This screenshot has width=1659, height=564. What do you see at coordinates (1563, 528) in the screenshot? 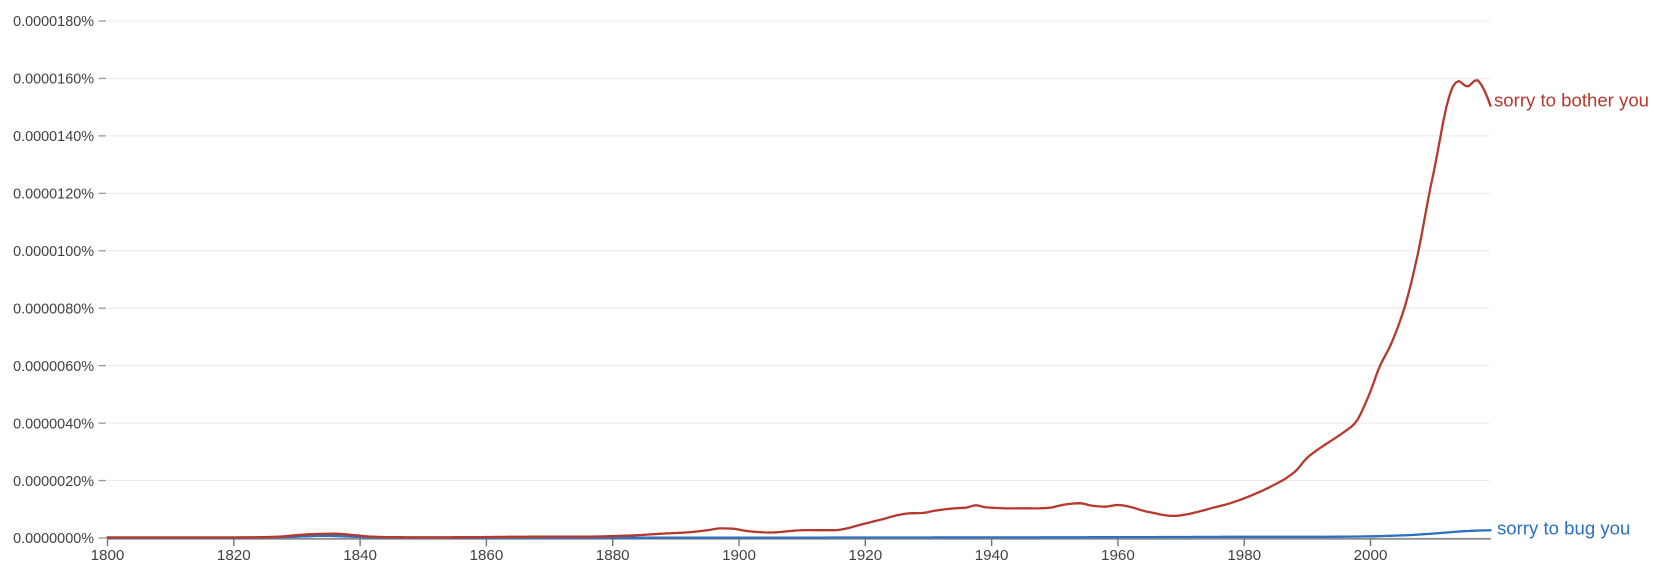
I see `svg-text: sorry to bug you` at bounding box center [1563, 528].